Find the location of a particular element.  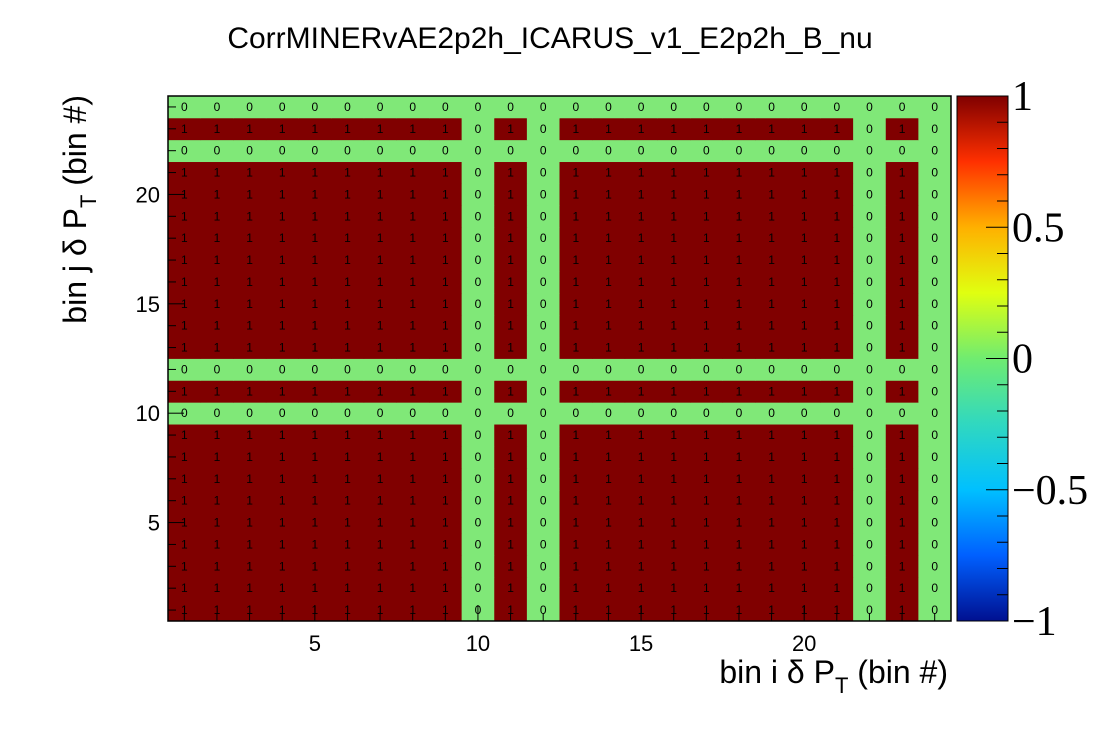

x-tick-label: 20 is located at coordinates (804, 643).